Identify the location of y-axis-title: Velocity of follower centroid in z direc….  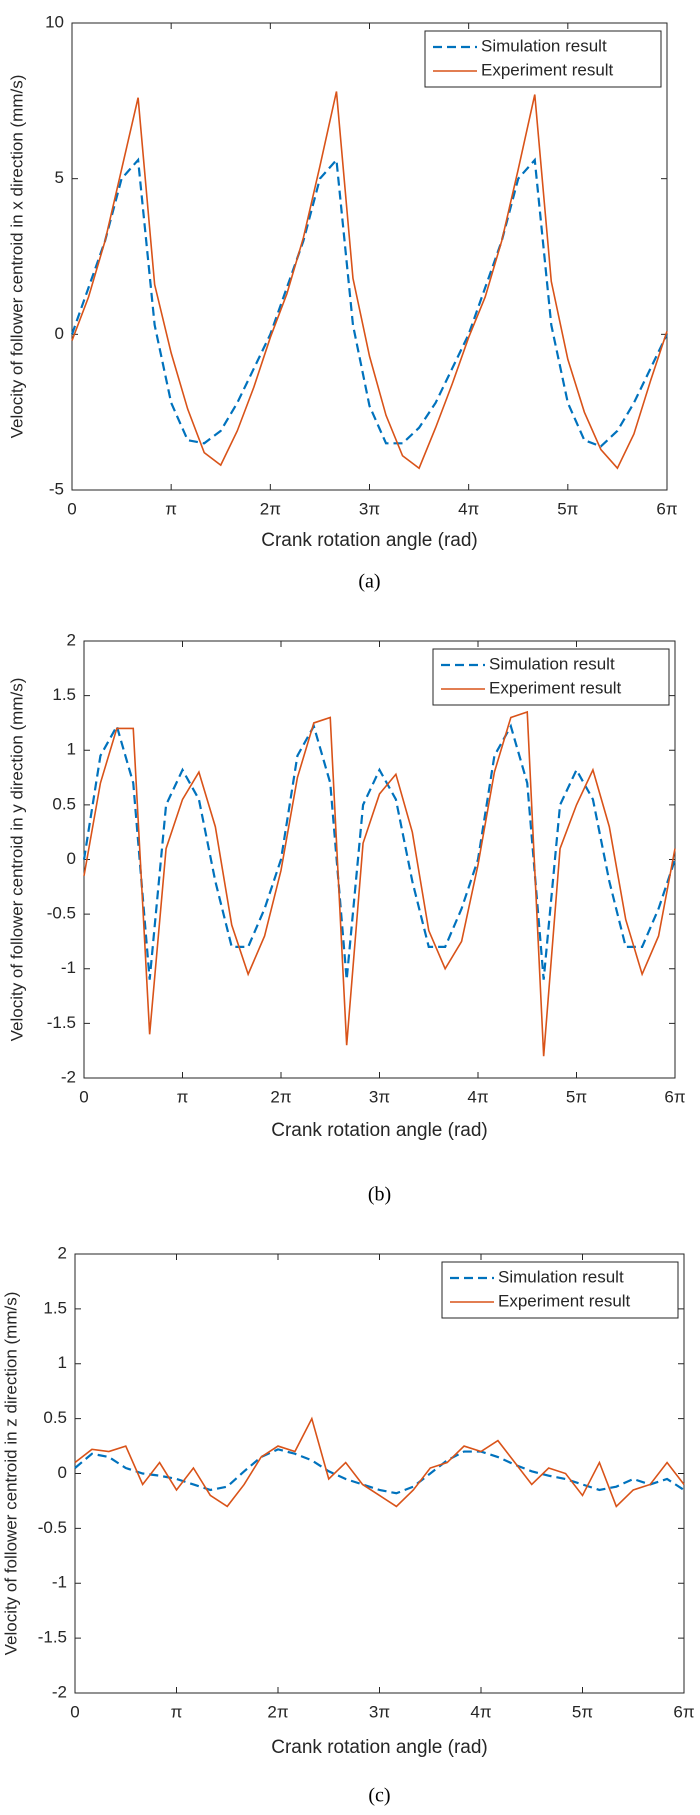
(10, 1474).